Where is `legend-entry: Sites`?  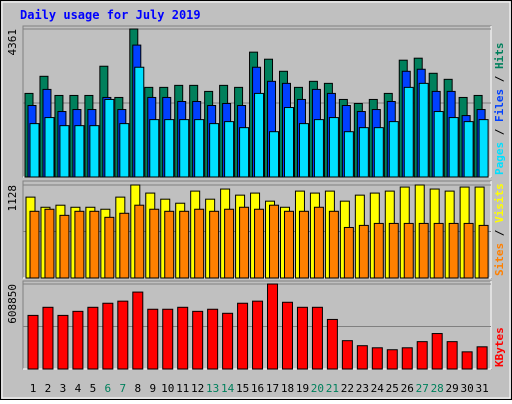 legend-entry: Sites is located at coordinates (499, 259).